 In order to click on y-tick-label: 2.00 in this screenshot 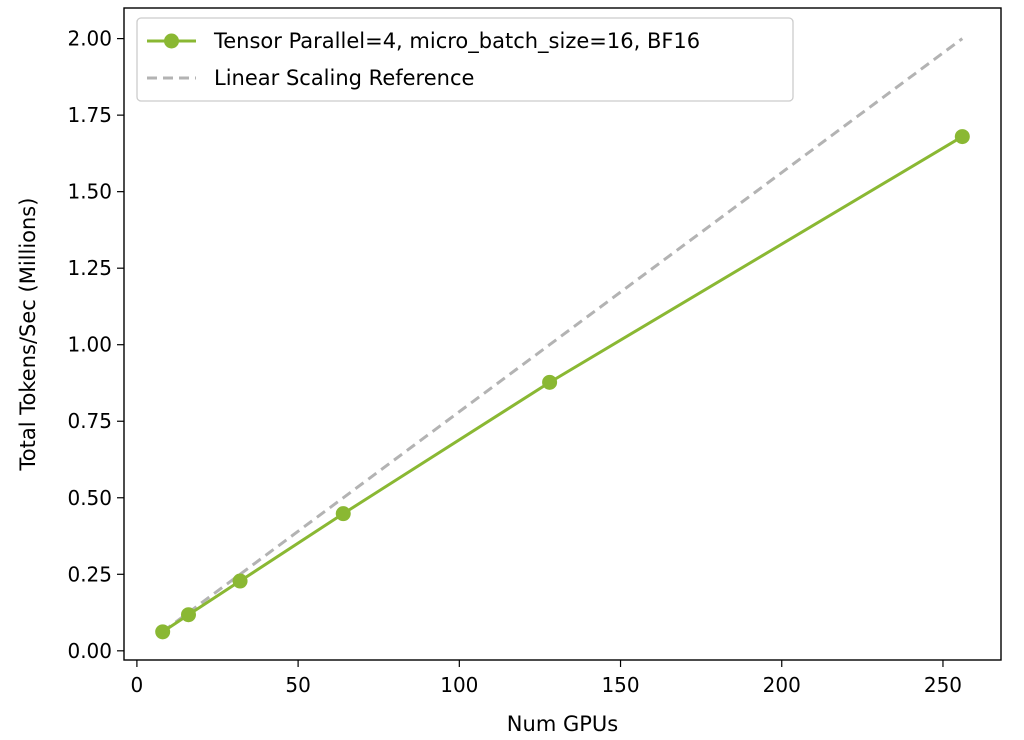, I will do `click(89, 39)`.